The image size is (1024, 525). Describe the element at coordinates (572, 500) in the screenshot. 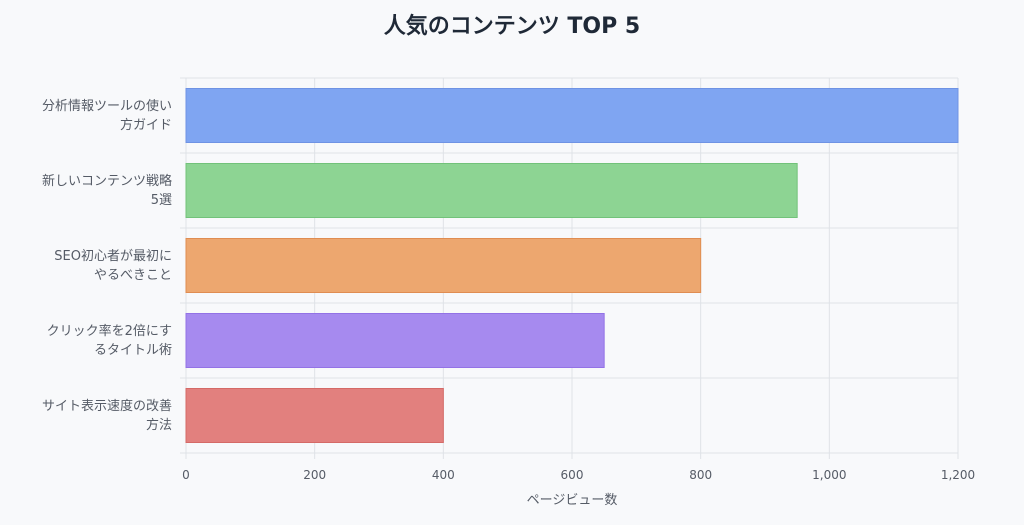

I see `x-axis-label: ページビュー数` at that location.